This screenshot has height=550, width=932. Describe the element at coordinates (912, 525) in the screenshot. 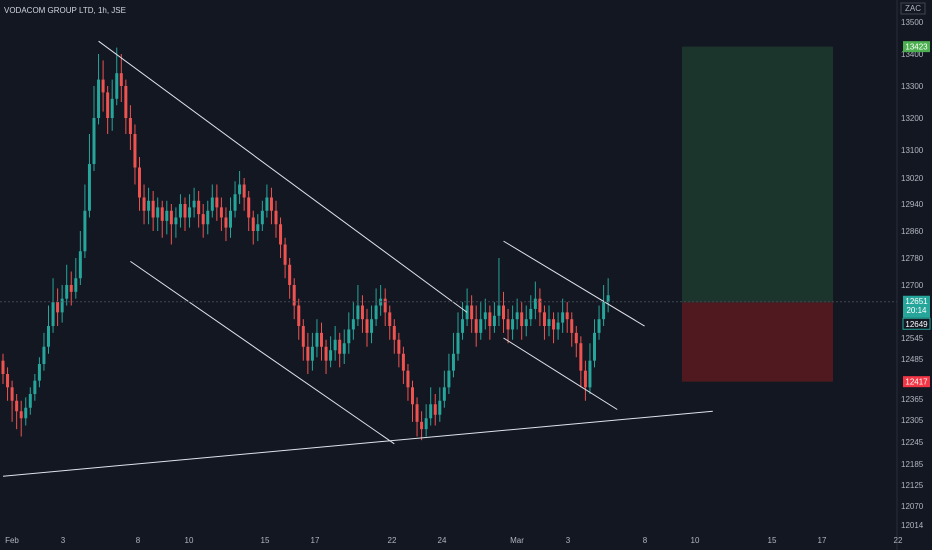

I see `y-tick-label: 12014` at that location.